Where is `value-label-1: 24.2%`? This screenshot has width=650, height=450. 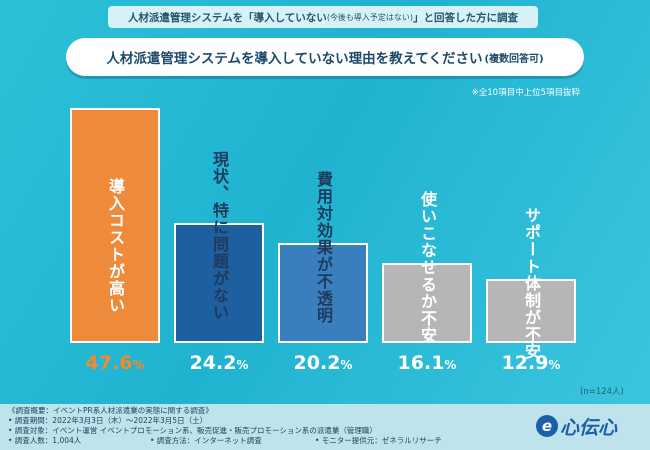 value-label-1: 24.2% is located at coordinates (219, 363).